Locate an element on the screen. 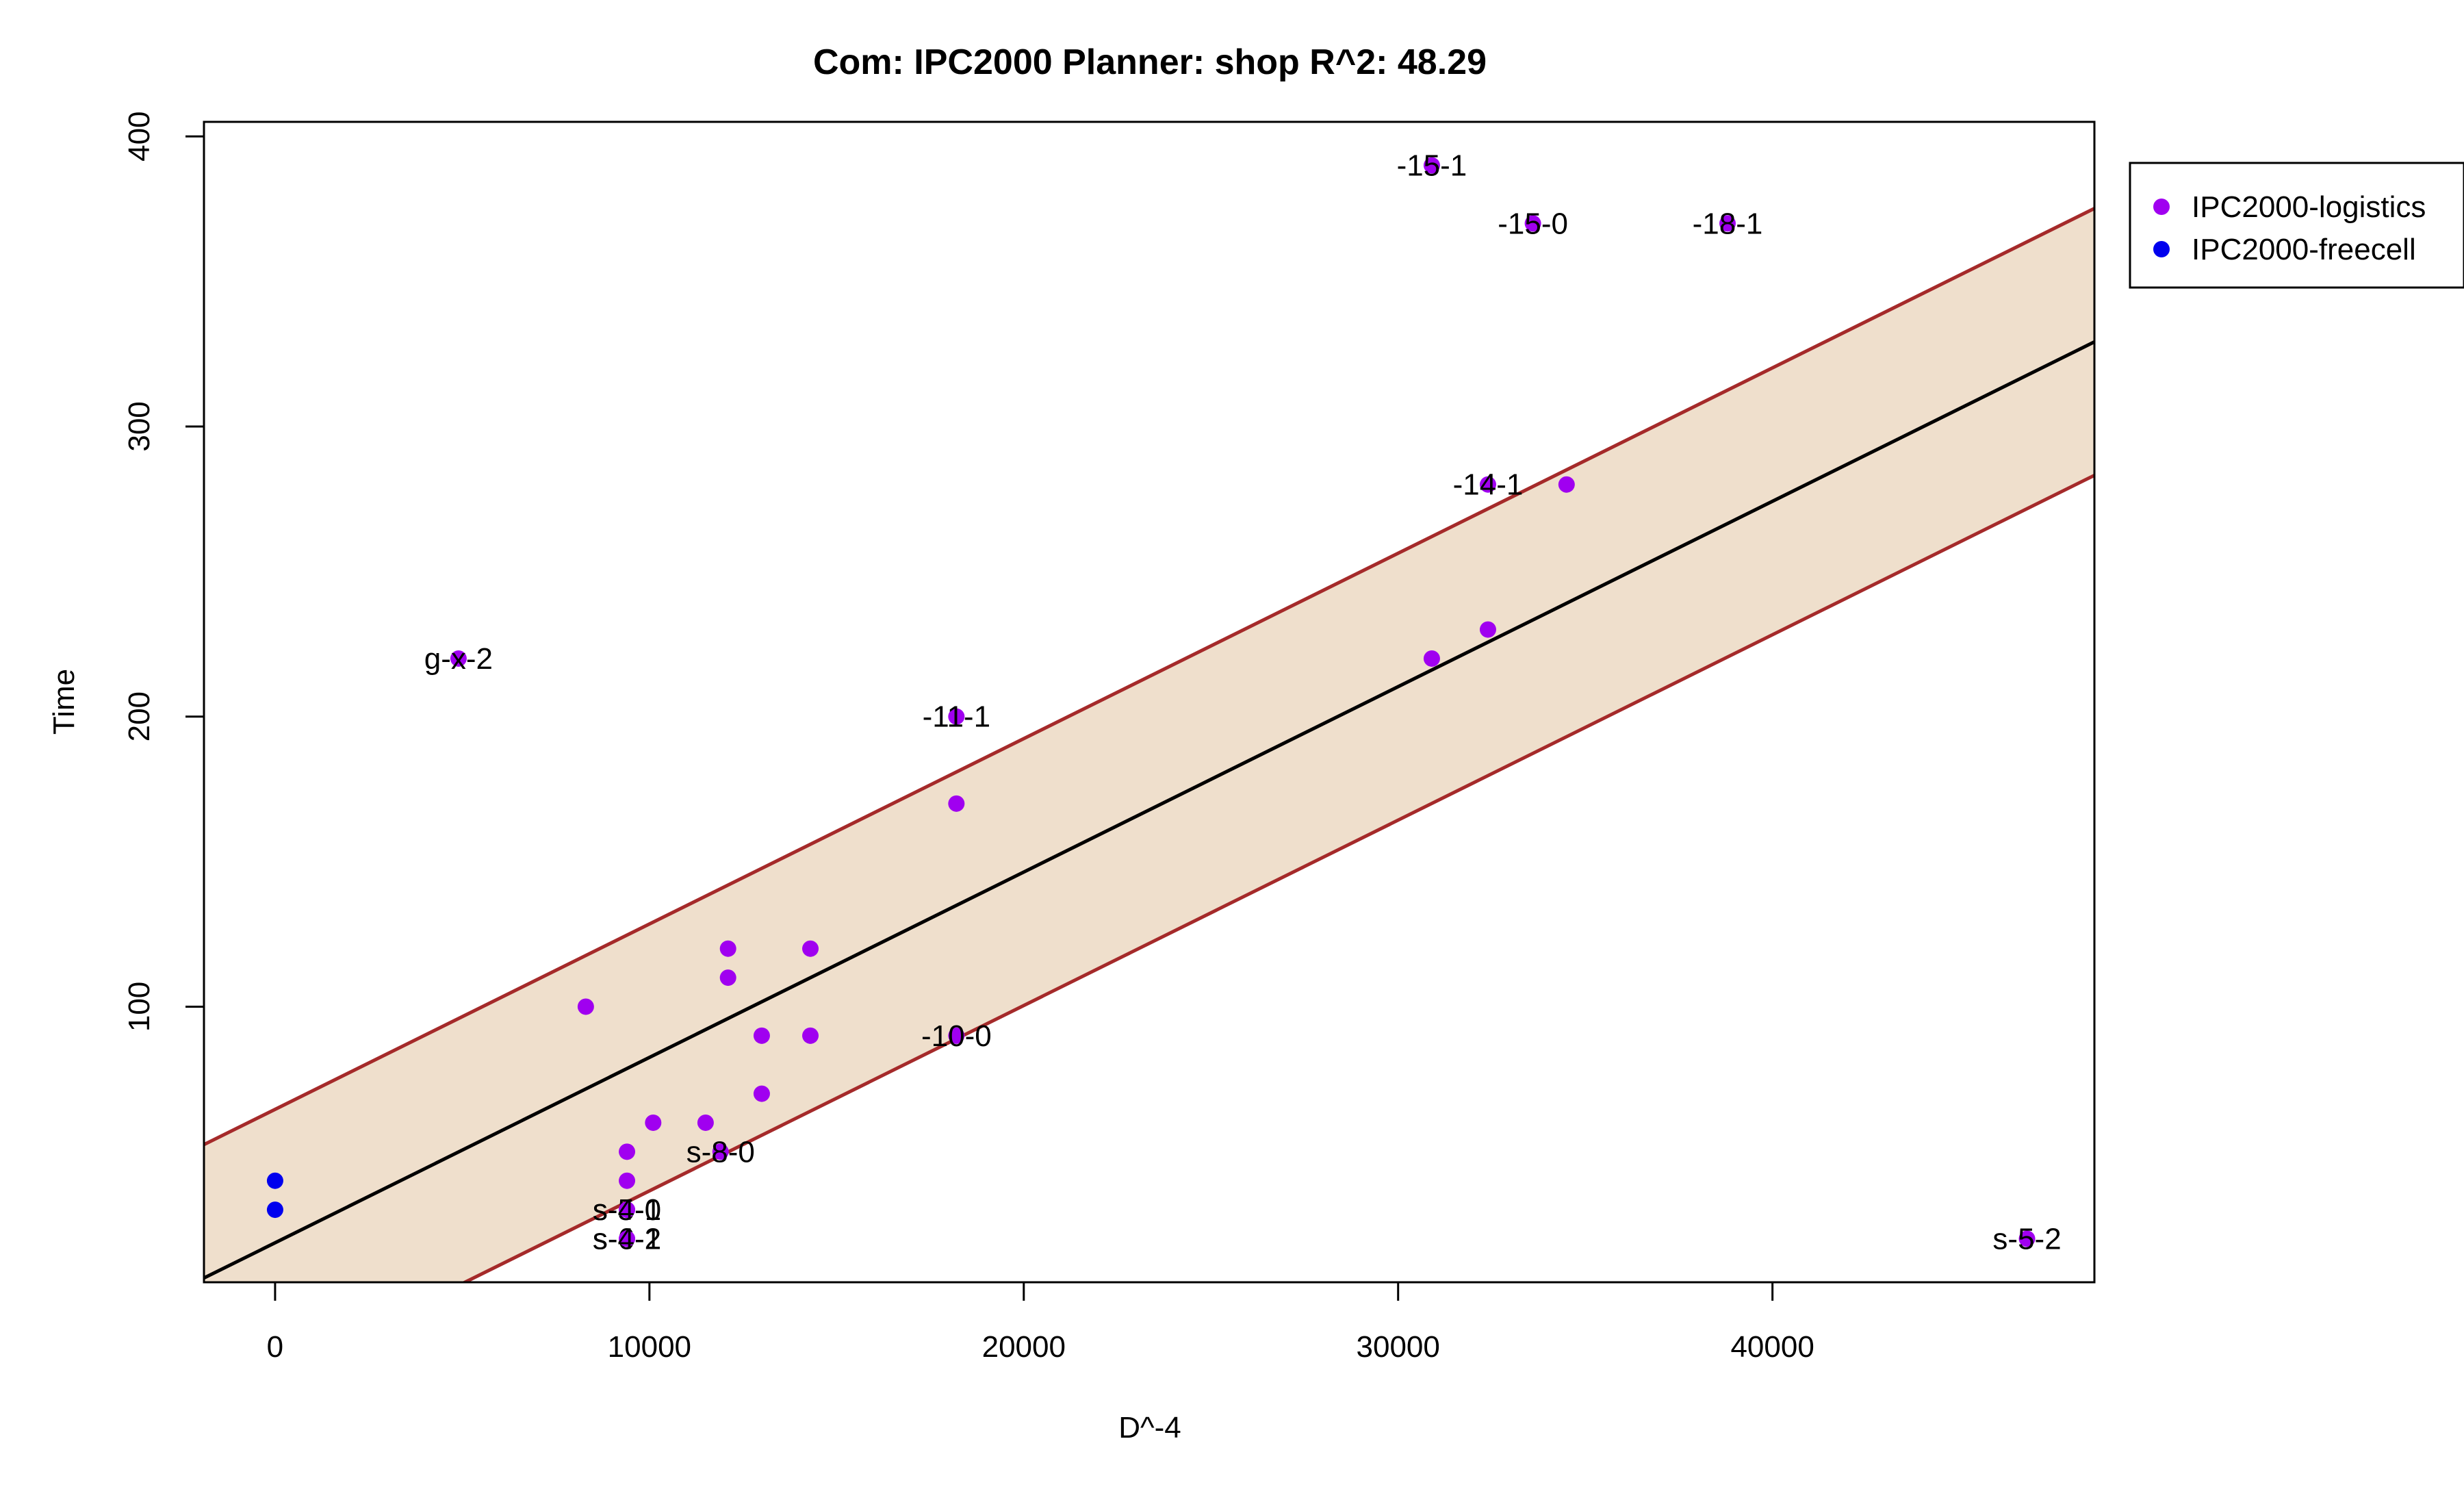  y-axis: 100 200 300 400 is located at coordinates (164, 571).